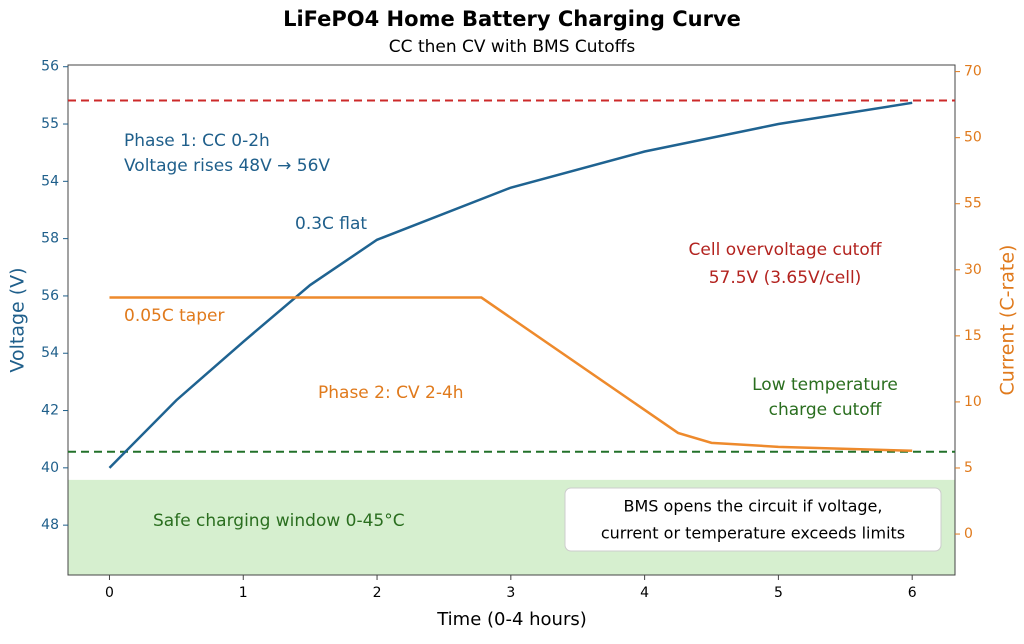 This screenshot has height=644, width=1024. Describe the element at coordinates (391, 393) in the screenshot. I see `annotation: Phase 2: CV 2-4h` at that location.